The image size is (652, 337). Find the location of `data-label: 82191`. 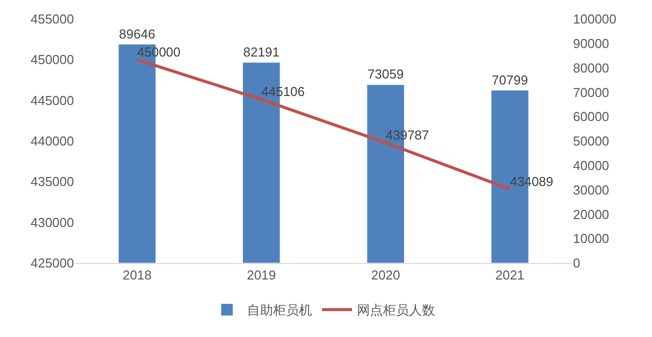

data-label: 82191 is located at coordinates (261, 52).